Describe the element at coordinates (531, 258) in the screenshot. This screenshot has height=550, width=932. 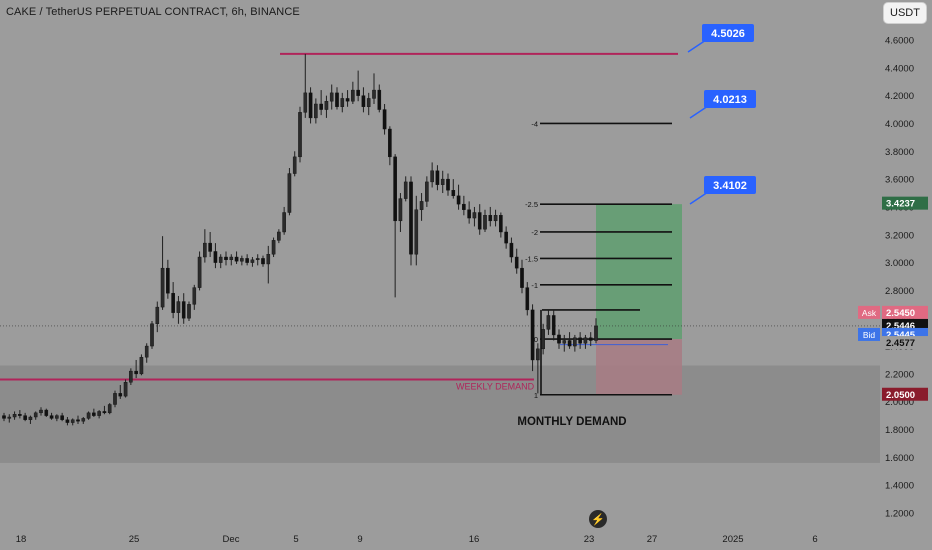
I see `fib-level-label: -1.5` at that location.